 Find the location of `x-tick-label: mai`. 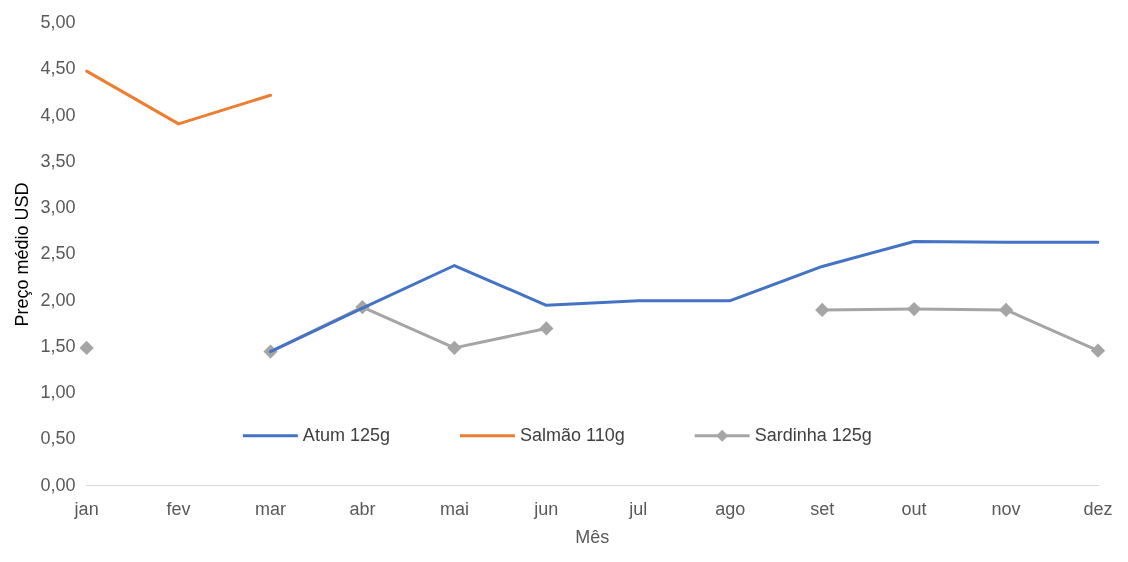

x-tick-label: mai is located at coordinates (454, 508).